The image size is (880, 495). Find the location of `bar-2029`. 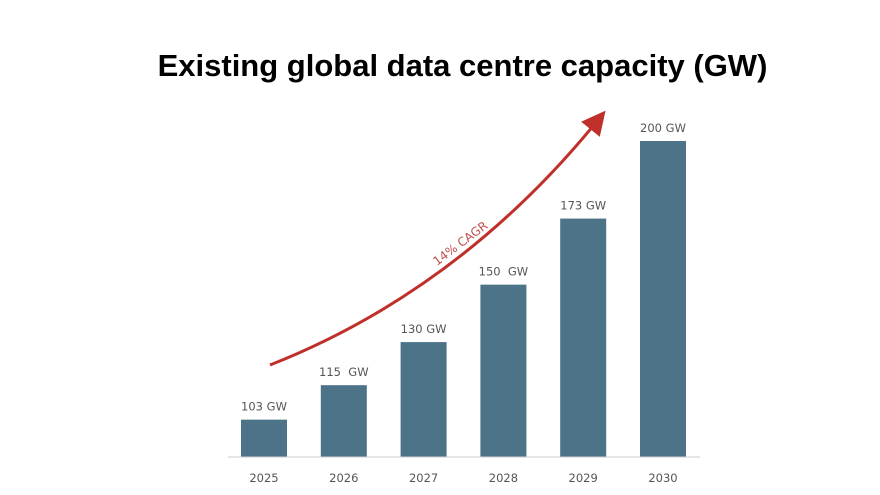

bar-2029 is located at coordinates (583, 337).